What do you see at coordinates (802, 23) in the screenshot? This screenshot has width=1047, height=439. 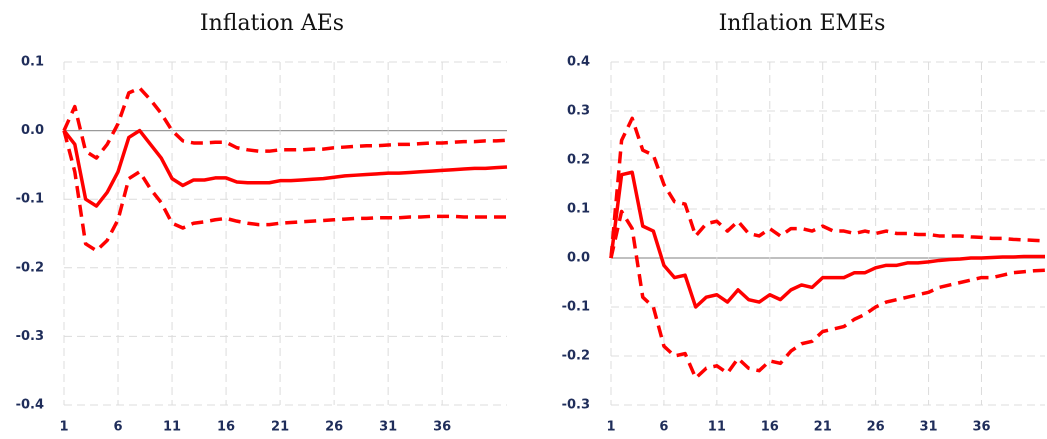 I see `chart-title: Inflation EMEs` at bounding box center [802, 23].